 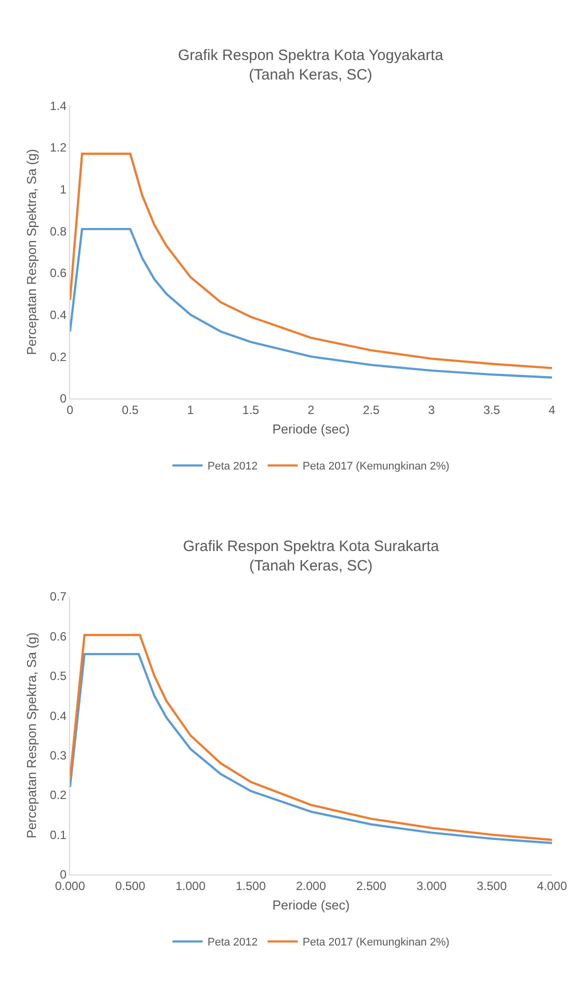 I want to click on x-tick-label: 2.5, so click(x=371, y=409).